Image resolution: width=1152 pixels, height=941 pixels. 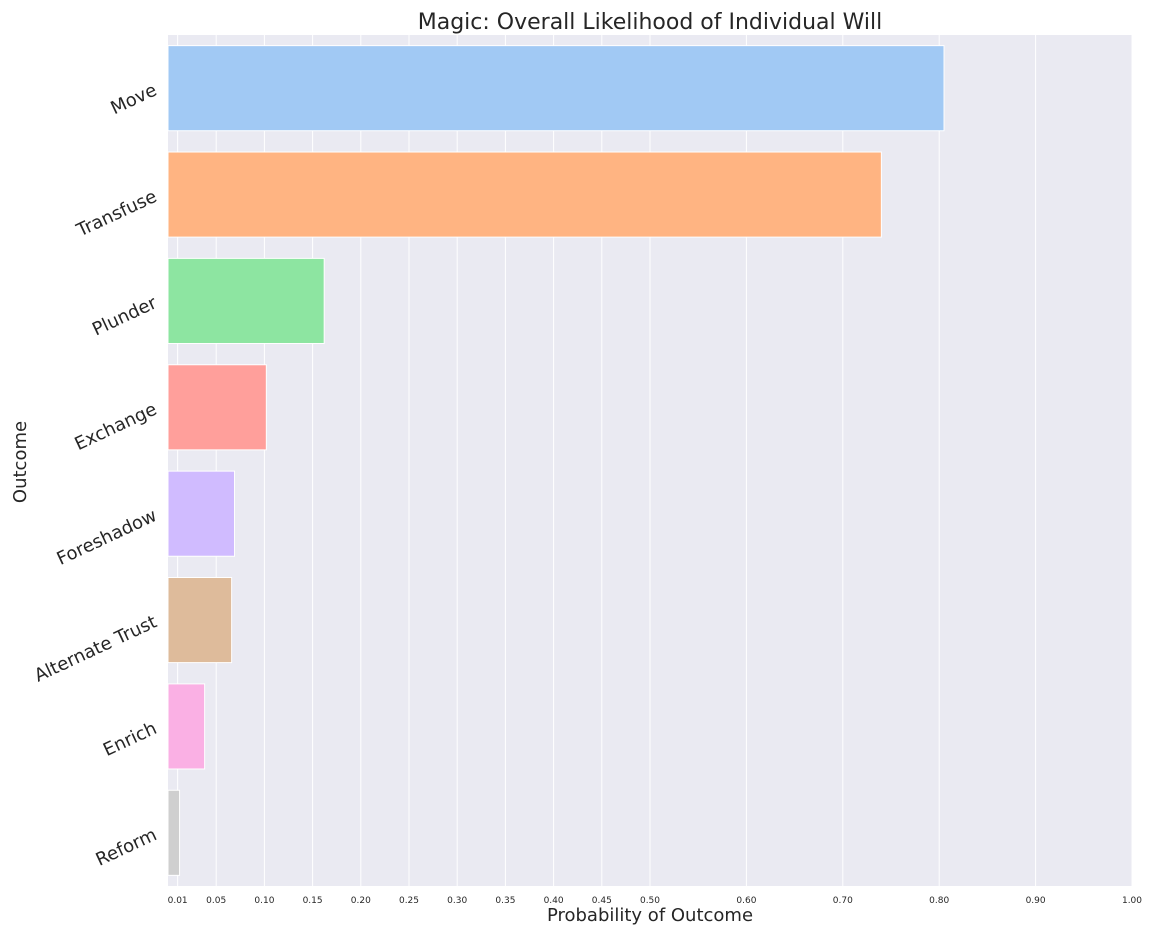 I want to click on category-label: Transfuse, so click(x=117, y=214).